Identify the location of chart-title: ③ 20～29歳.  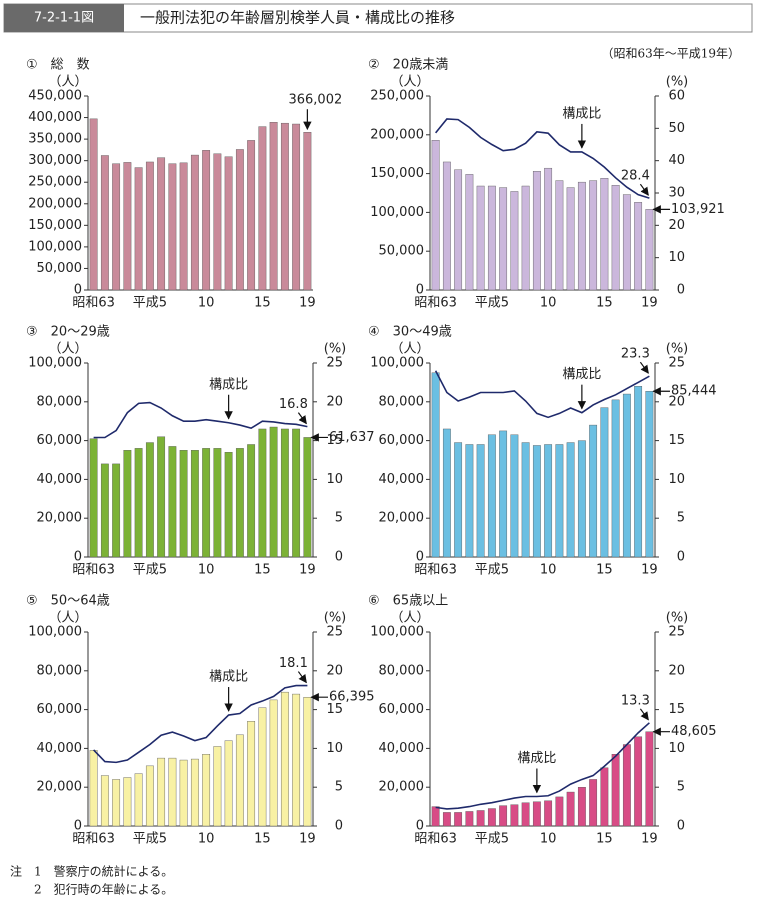
(68, 332).